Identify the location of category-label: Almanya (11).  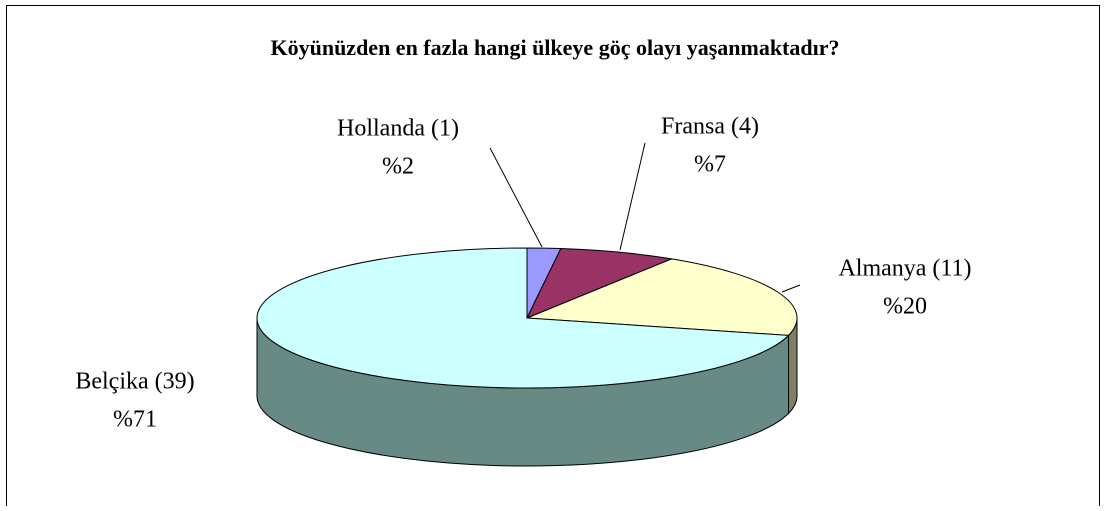
(904, 269).